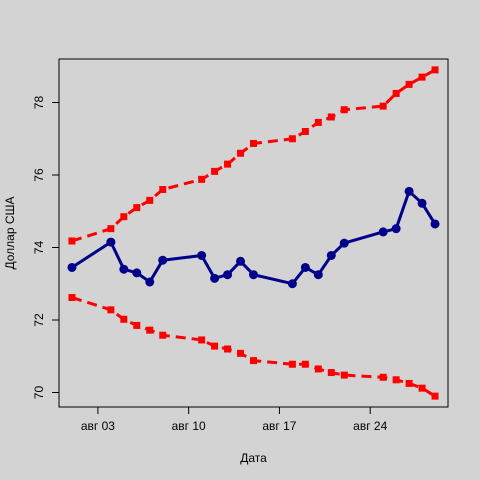 Image resolution: width=480 pixels, height=480 pixels. Describe the element at coordinates (98, 426) in the screenshot. I see `x-tick-label: авг 03` at that location.